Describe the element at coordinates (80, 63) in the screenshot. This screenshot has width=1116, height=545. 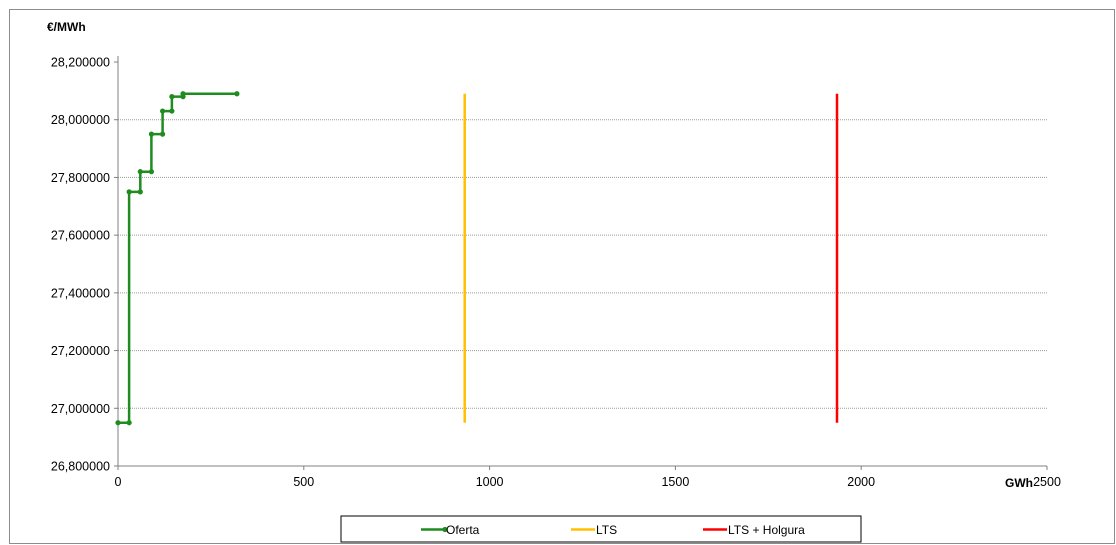
I see `y-tick-label: 28,200000` at that location.